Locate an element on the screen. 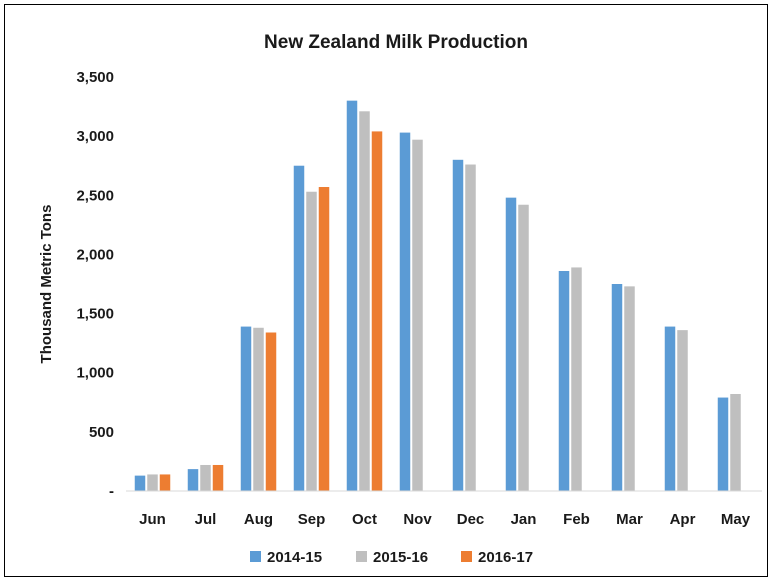 This screenshot has width=774, height=581. x-tick-label: Sep is located at coordinates (312, 519).